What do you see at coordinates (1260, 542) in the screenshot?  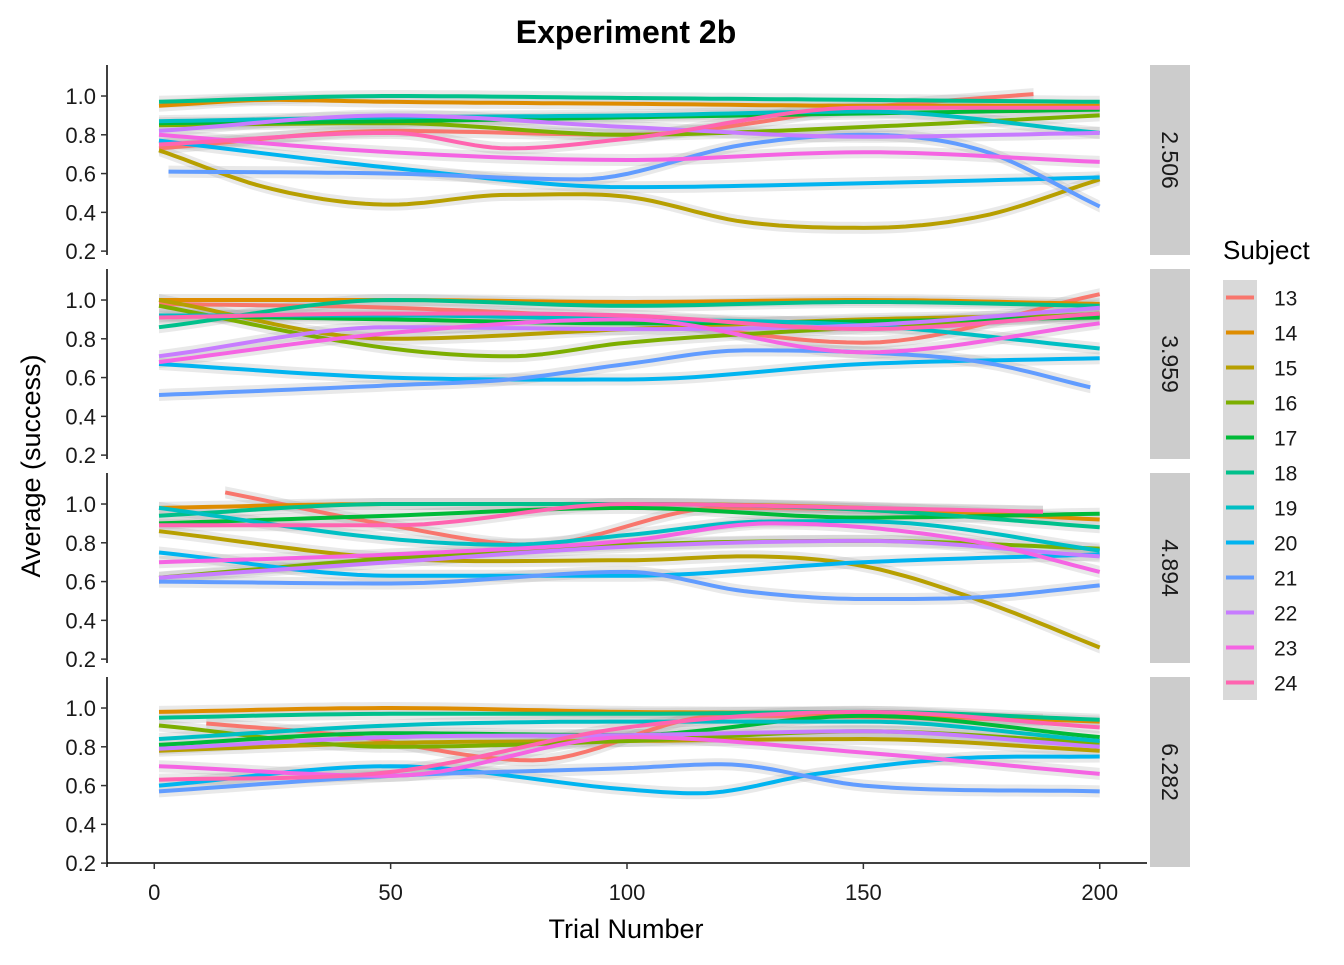 I see `legend-item-20: 20` at bounding box center [1260, 542].